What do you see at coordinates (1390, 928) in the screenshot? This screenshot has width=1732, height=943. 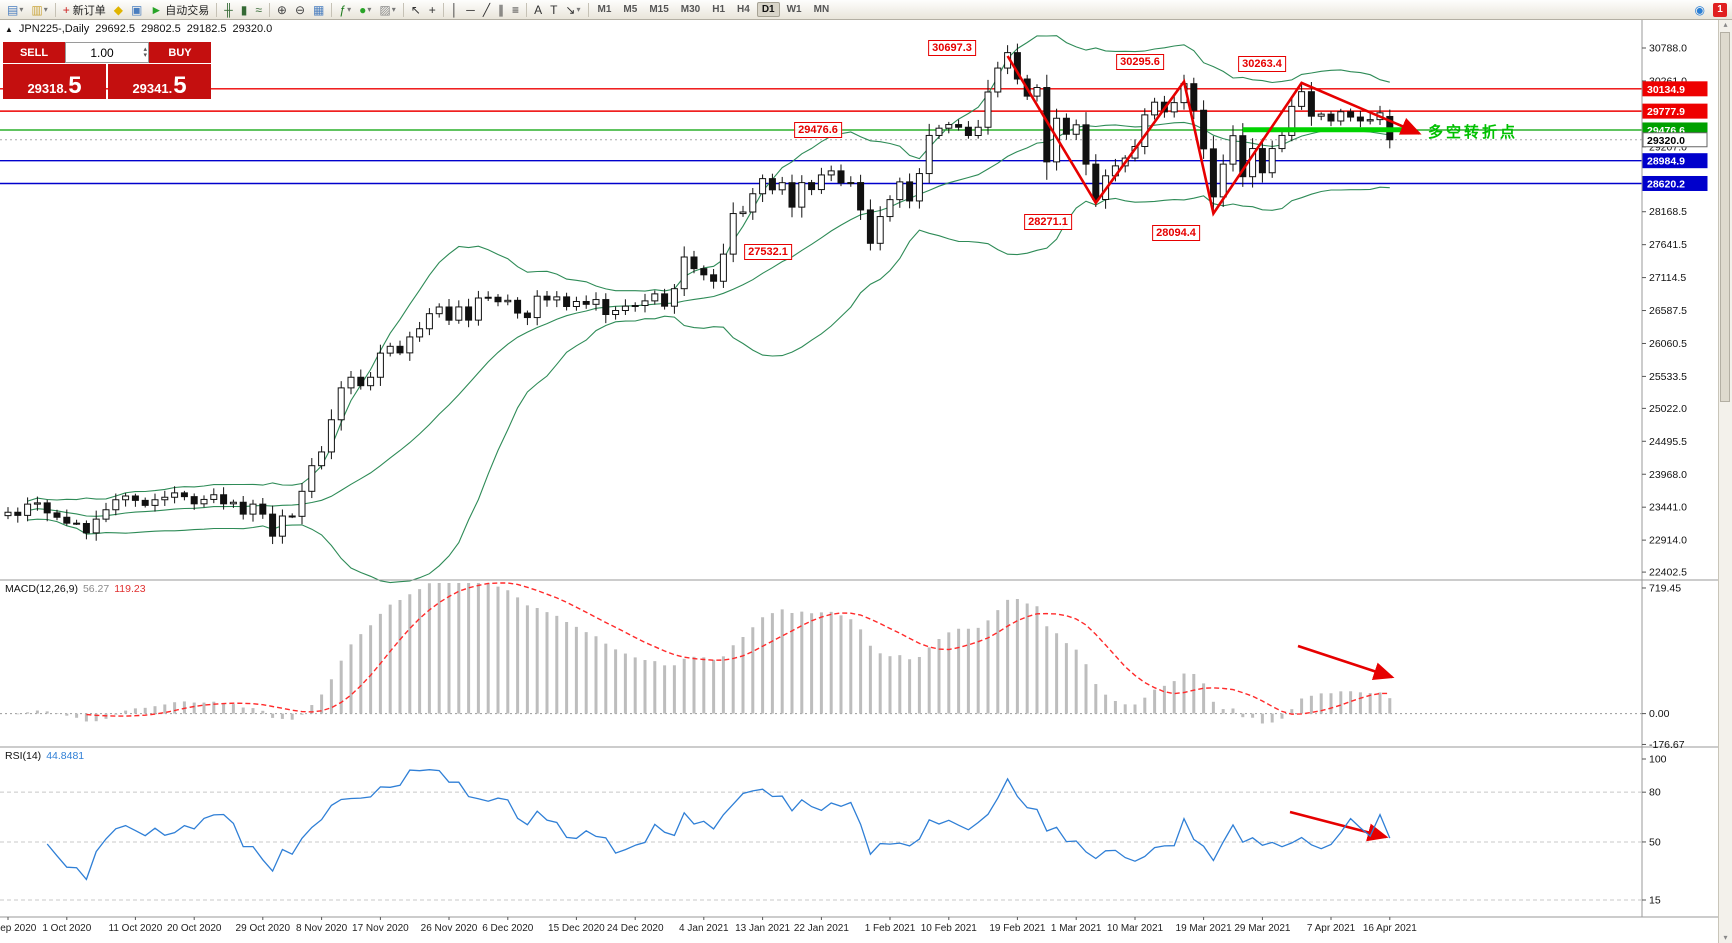 I see `date-label: 16 Apr 2021` at bounding box center [1390, 928].